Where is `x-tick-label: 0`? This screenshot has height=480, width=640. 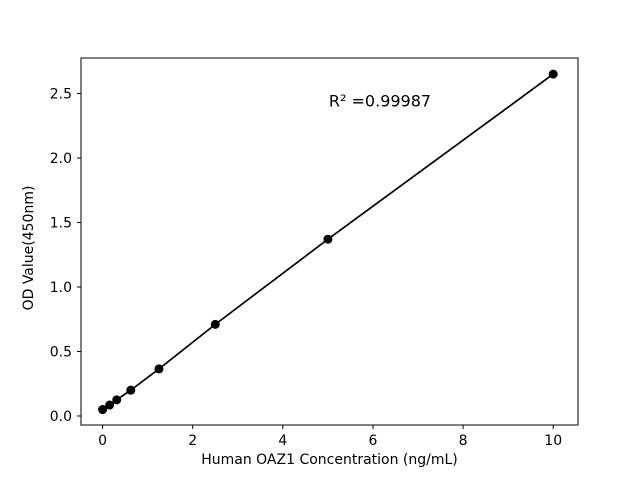 x-tick-label: 0 is located at coordinates (102, 441).